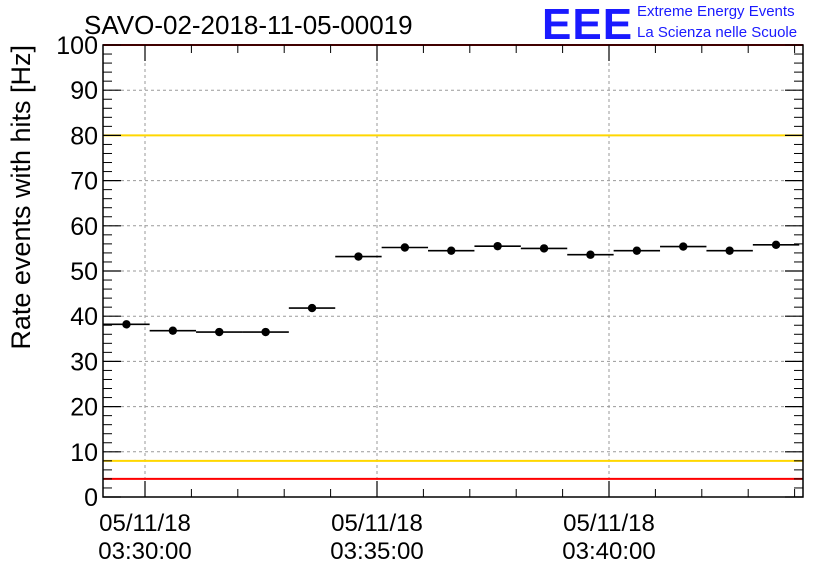 The width and height of the screenshot is (836, 572). Describe the element at coordinates (717, 32) in the screenshot. I see `logo-tagline-2: La Scienza nelle Scuole` at that location.